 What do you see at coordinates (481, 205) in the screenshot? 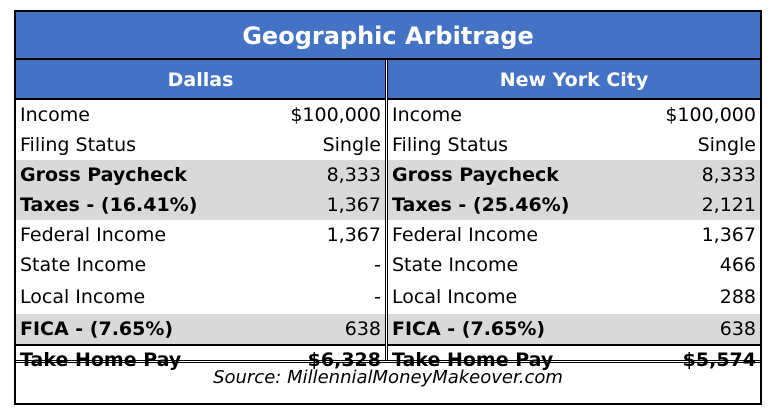
I see `row-label: Taxes - (25.46%)` at bounding box center [481, 205].